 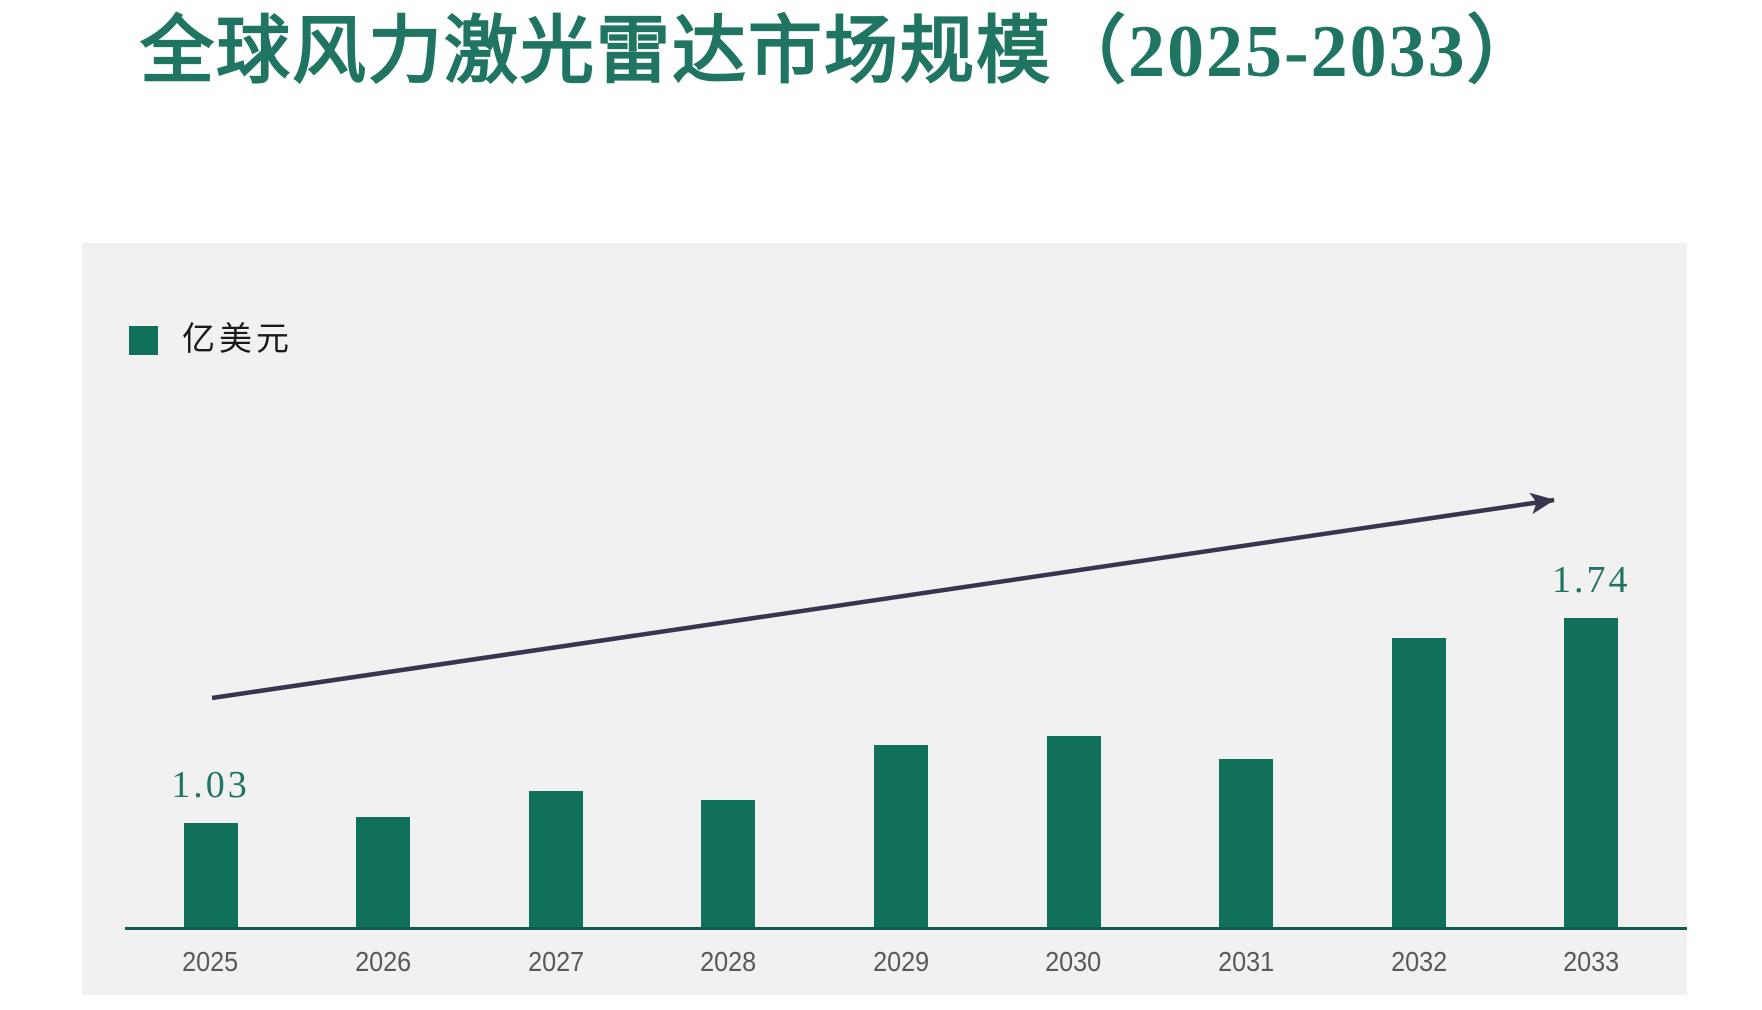 I want to click on legend-label: 亿美元, so click(x=237, y=340).